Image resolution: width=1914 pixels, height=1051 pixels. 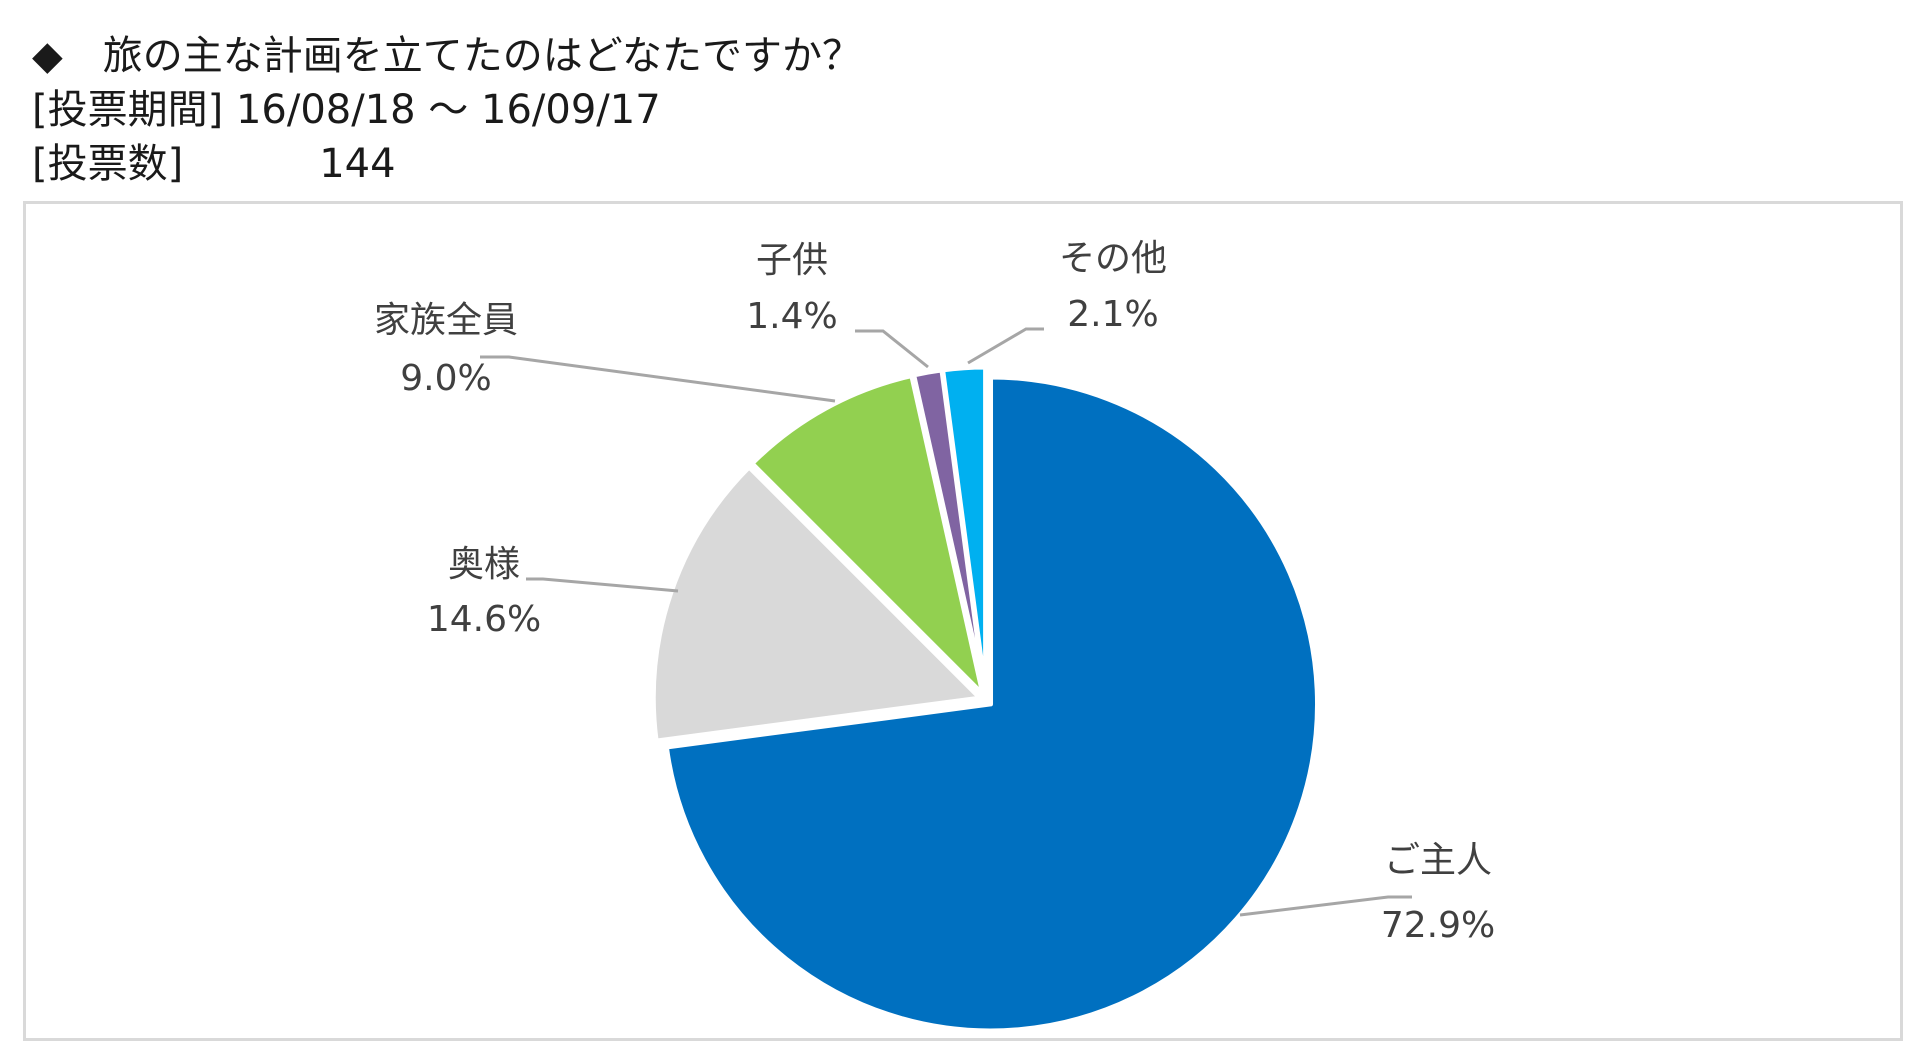 What do you see at coordinates (484, 619) in the screenshot?
I see `slice-value-2: 14.6%` at bounding box center [484, 619].